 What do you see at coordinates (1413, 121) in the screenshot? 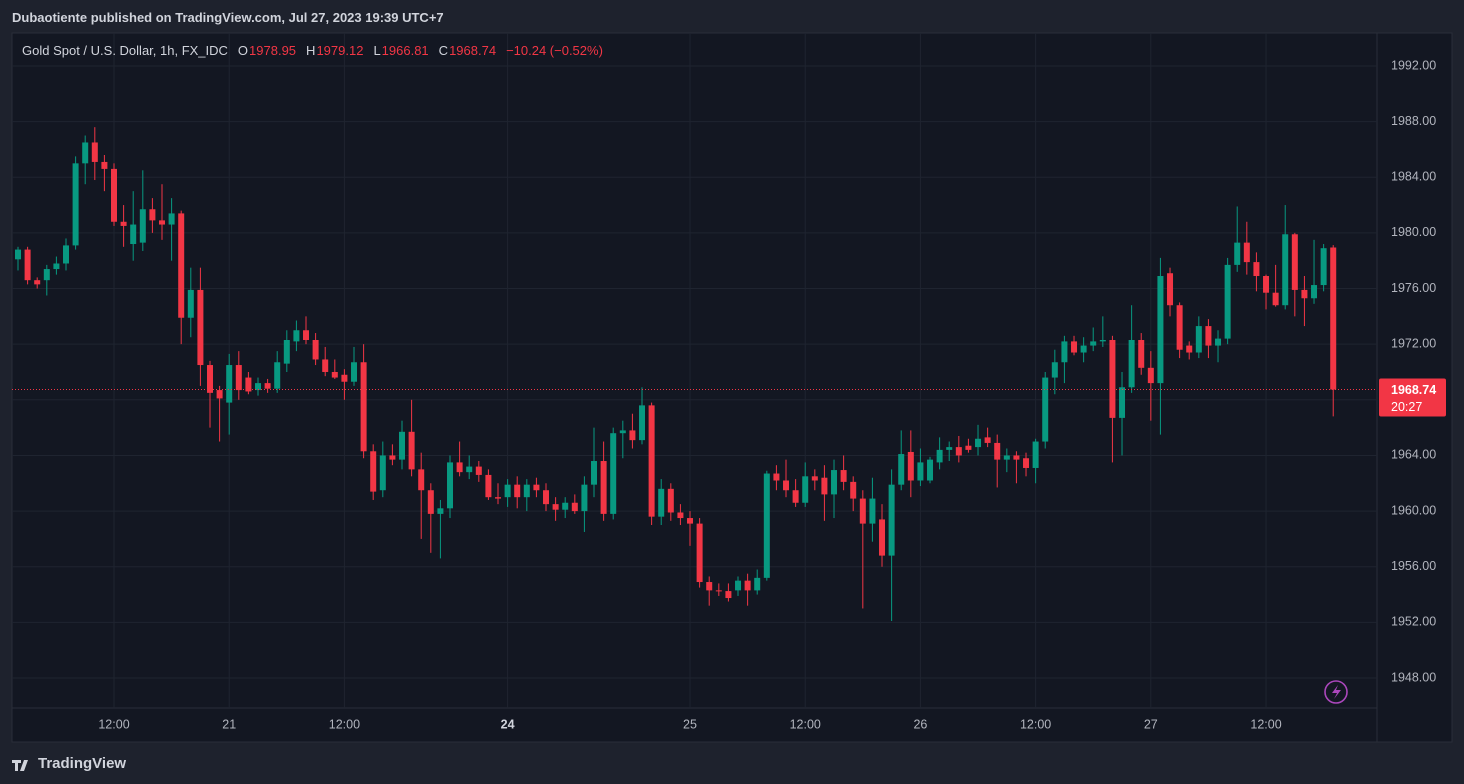
I see `y-tick-label: 1988.00` at bounding box center [1413, 121].